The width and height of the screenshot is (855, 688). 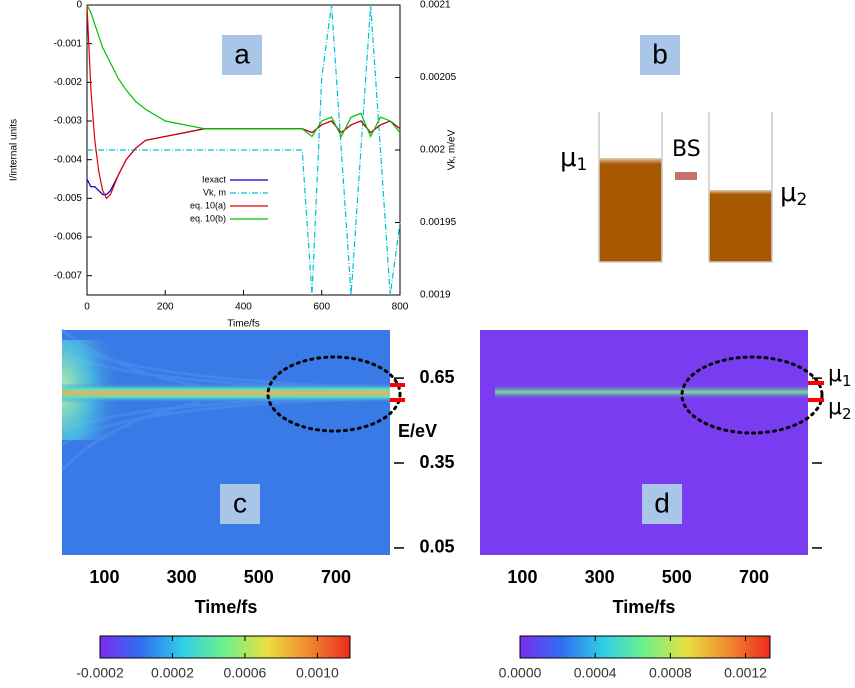 I want to click on panel-label: c, so click(x=240, y=502).